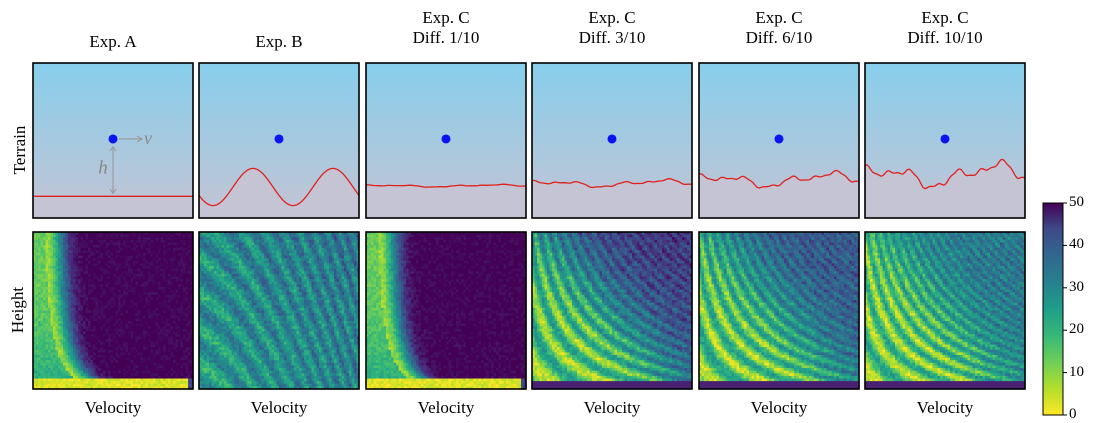 This screenshot has height=423, width=1093. I want to click on terrain-frame, so click(113, 140).